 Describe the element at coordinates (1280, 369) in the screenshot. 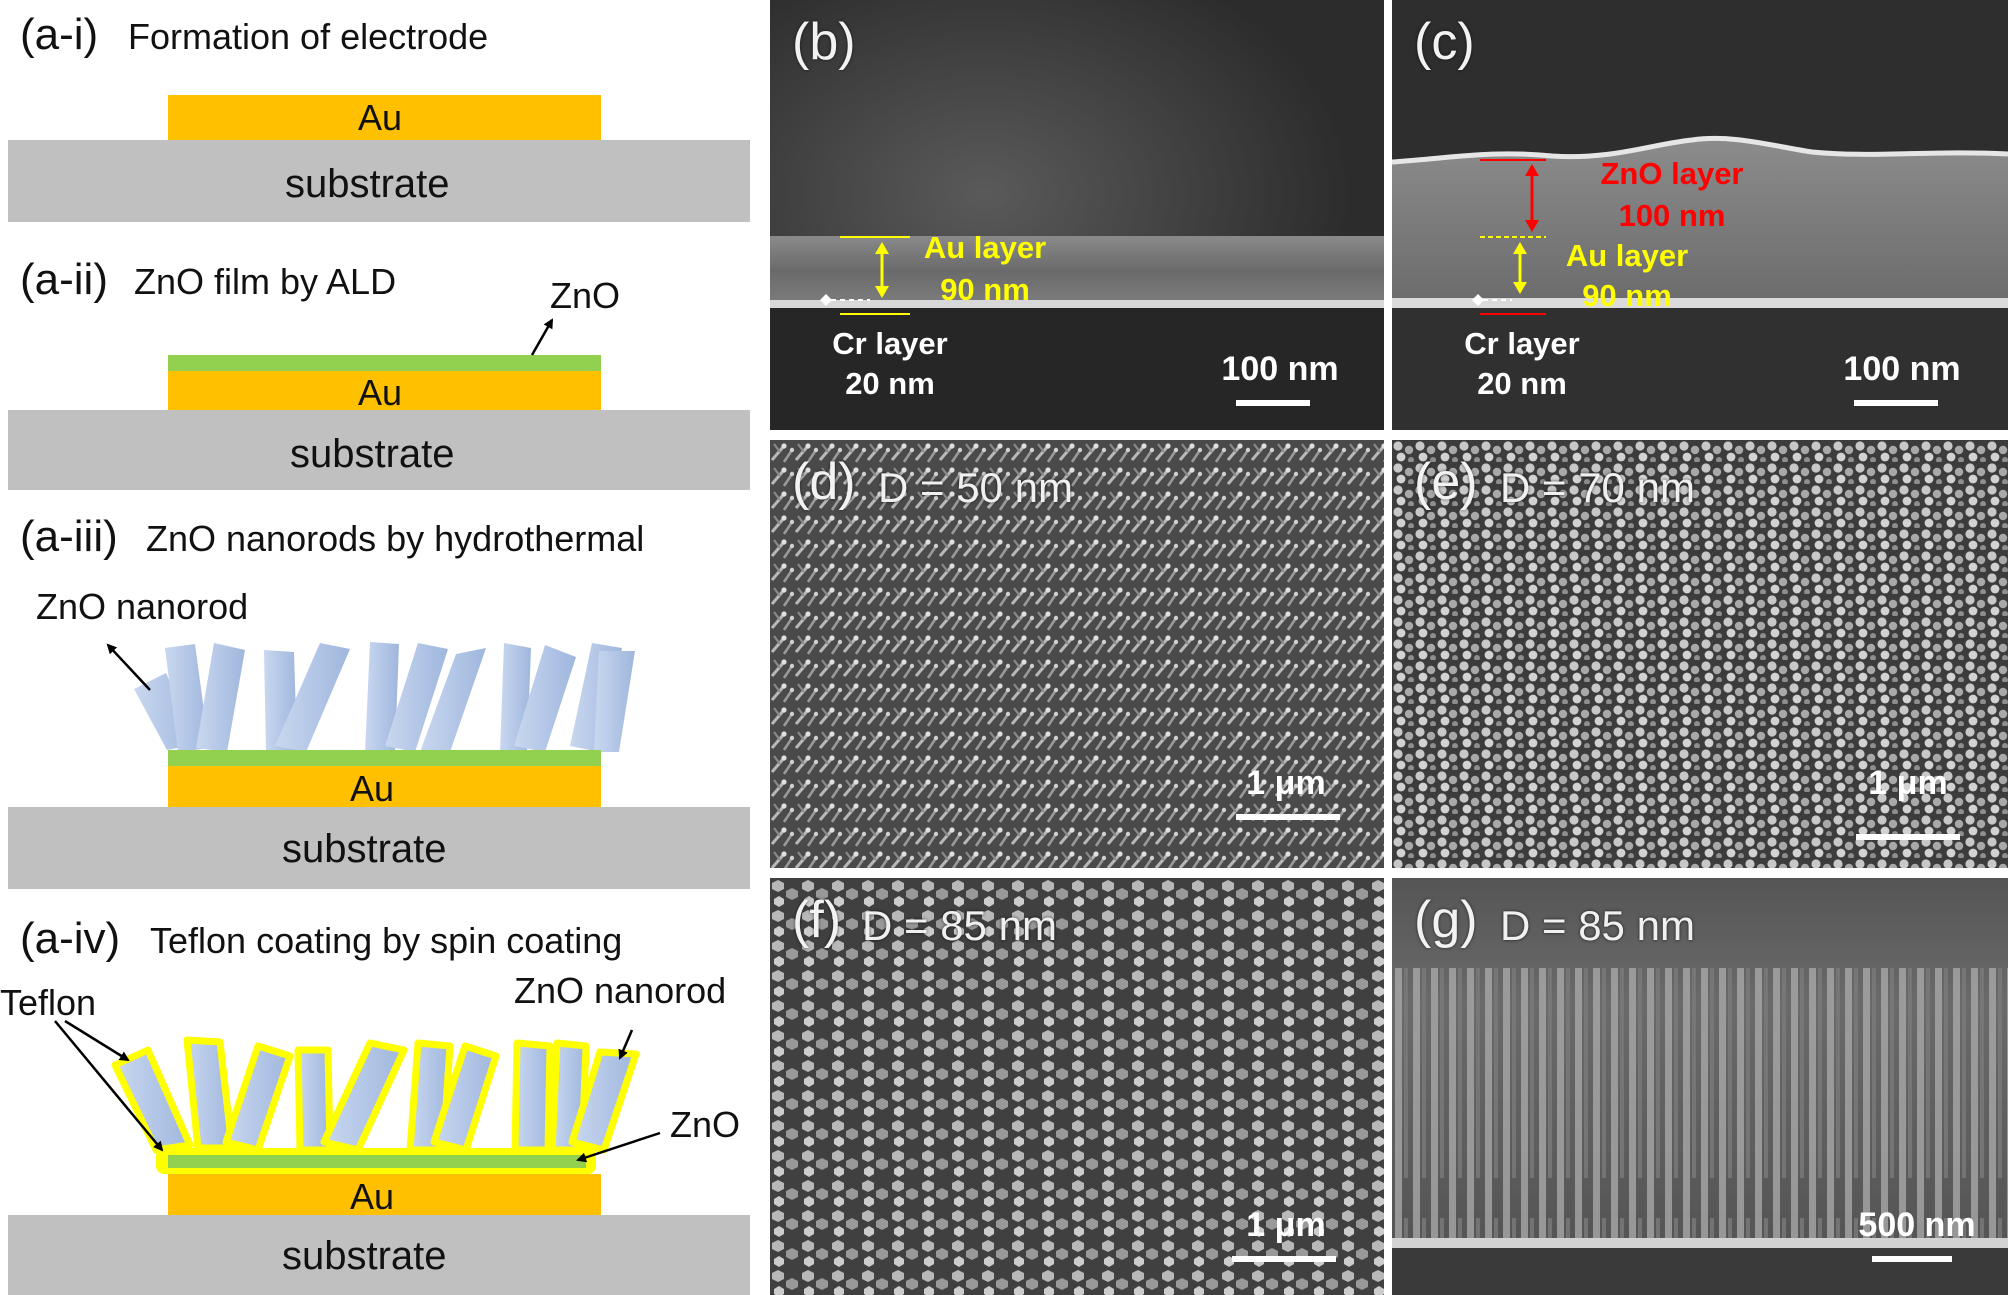

I see `sem-b-scalebar-text: 100 nm` at that location.